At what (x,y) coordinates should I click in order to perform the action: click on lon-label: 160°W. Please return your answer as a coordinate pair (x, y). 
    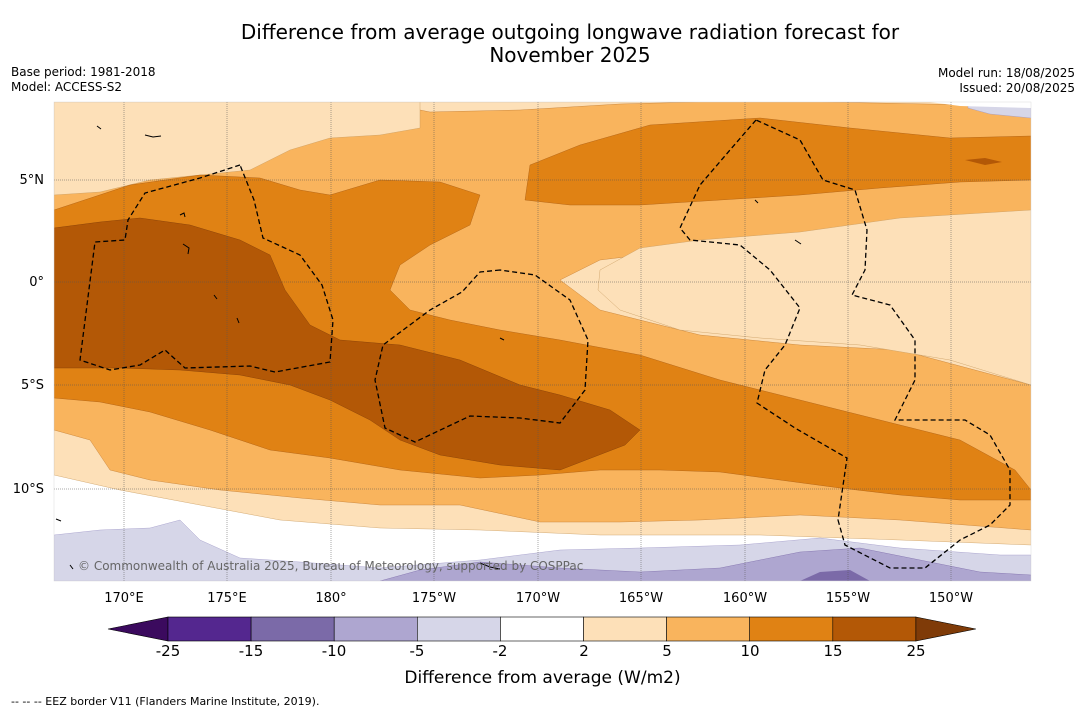
    Looking at the image, I should click on (745, 598).